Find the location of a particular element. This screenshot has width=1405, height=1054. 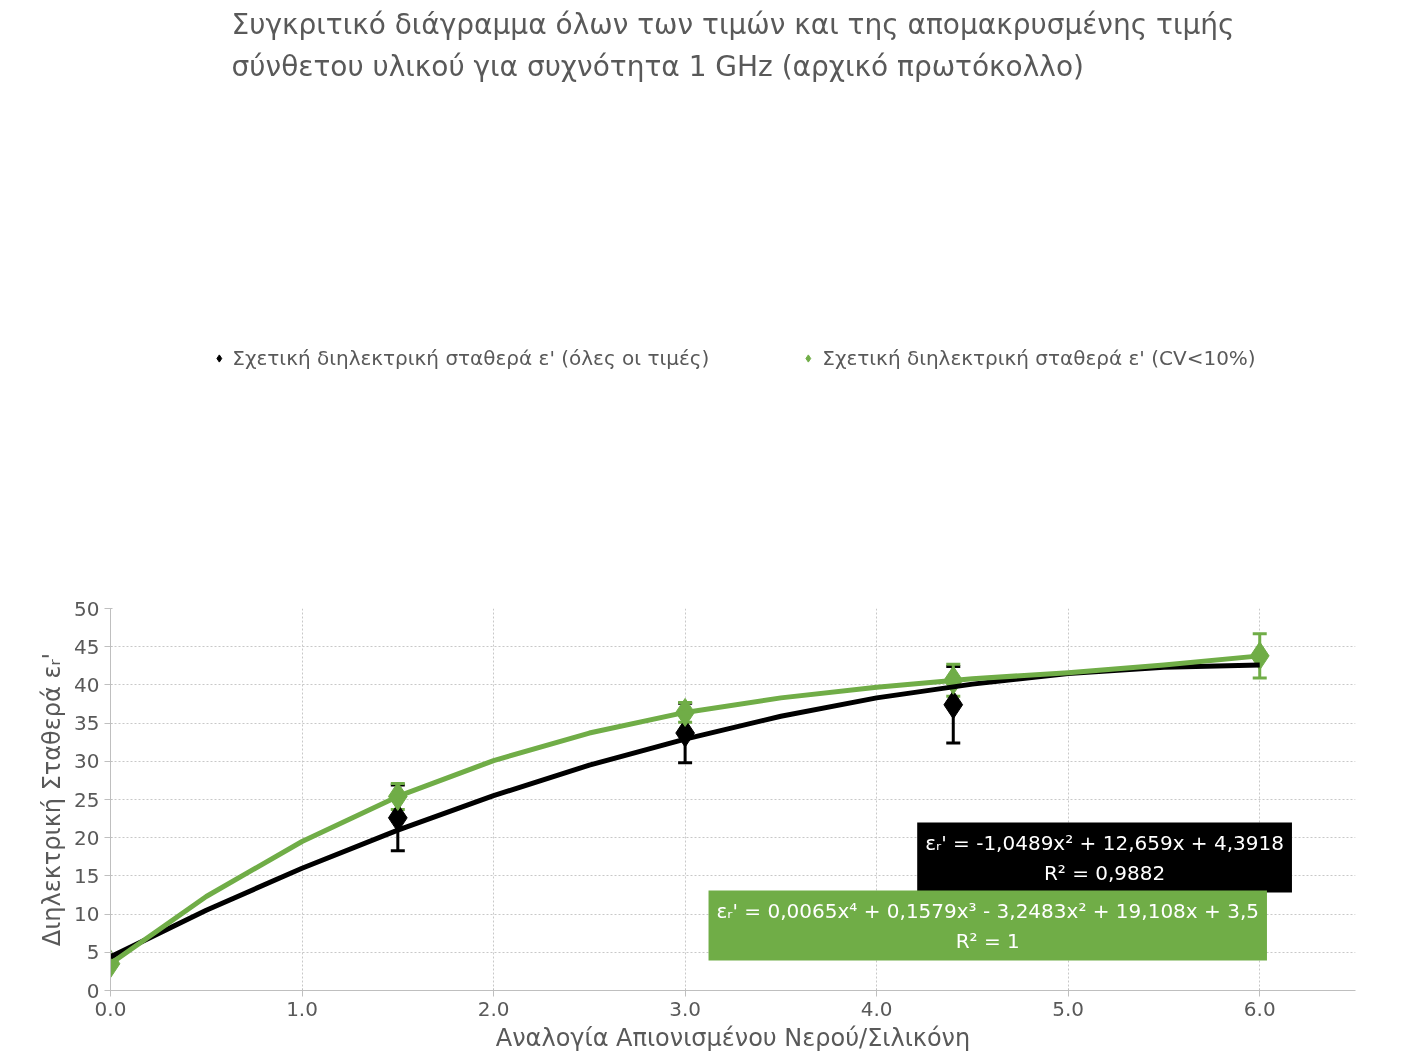

y-tick-label: 10 is located at coordinates (87, 914).